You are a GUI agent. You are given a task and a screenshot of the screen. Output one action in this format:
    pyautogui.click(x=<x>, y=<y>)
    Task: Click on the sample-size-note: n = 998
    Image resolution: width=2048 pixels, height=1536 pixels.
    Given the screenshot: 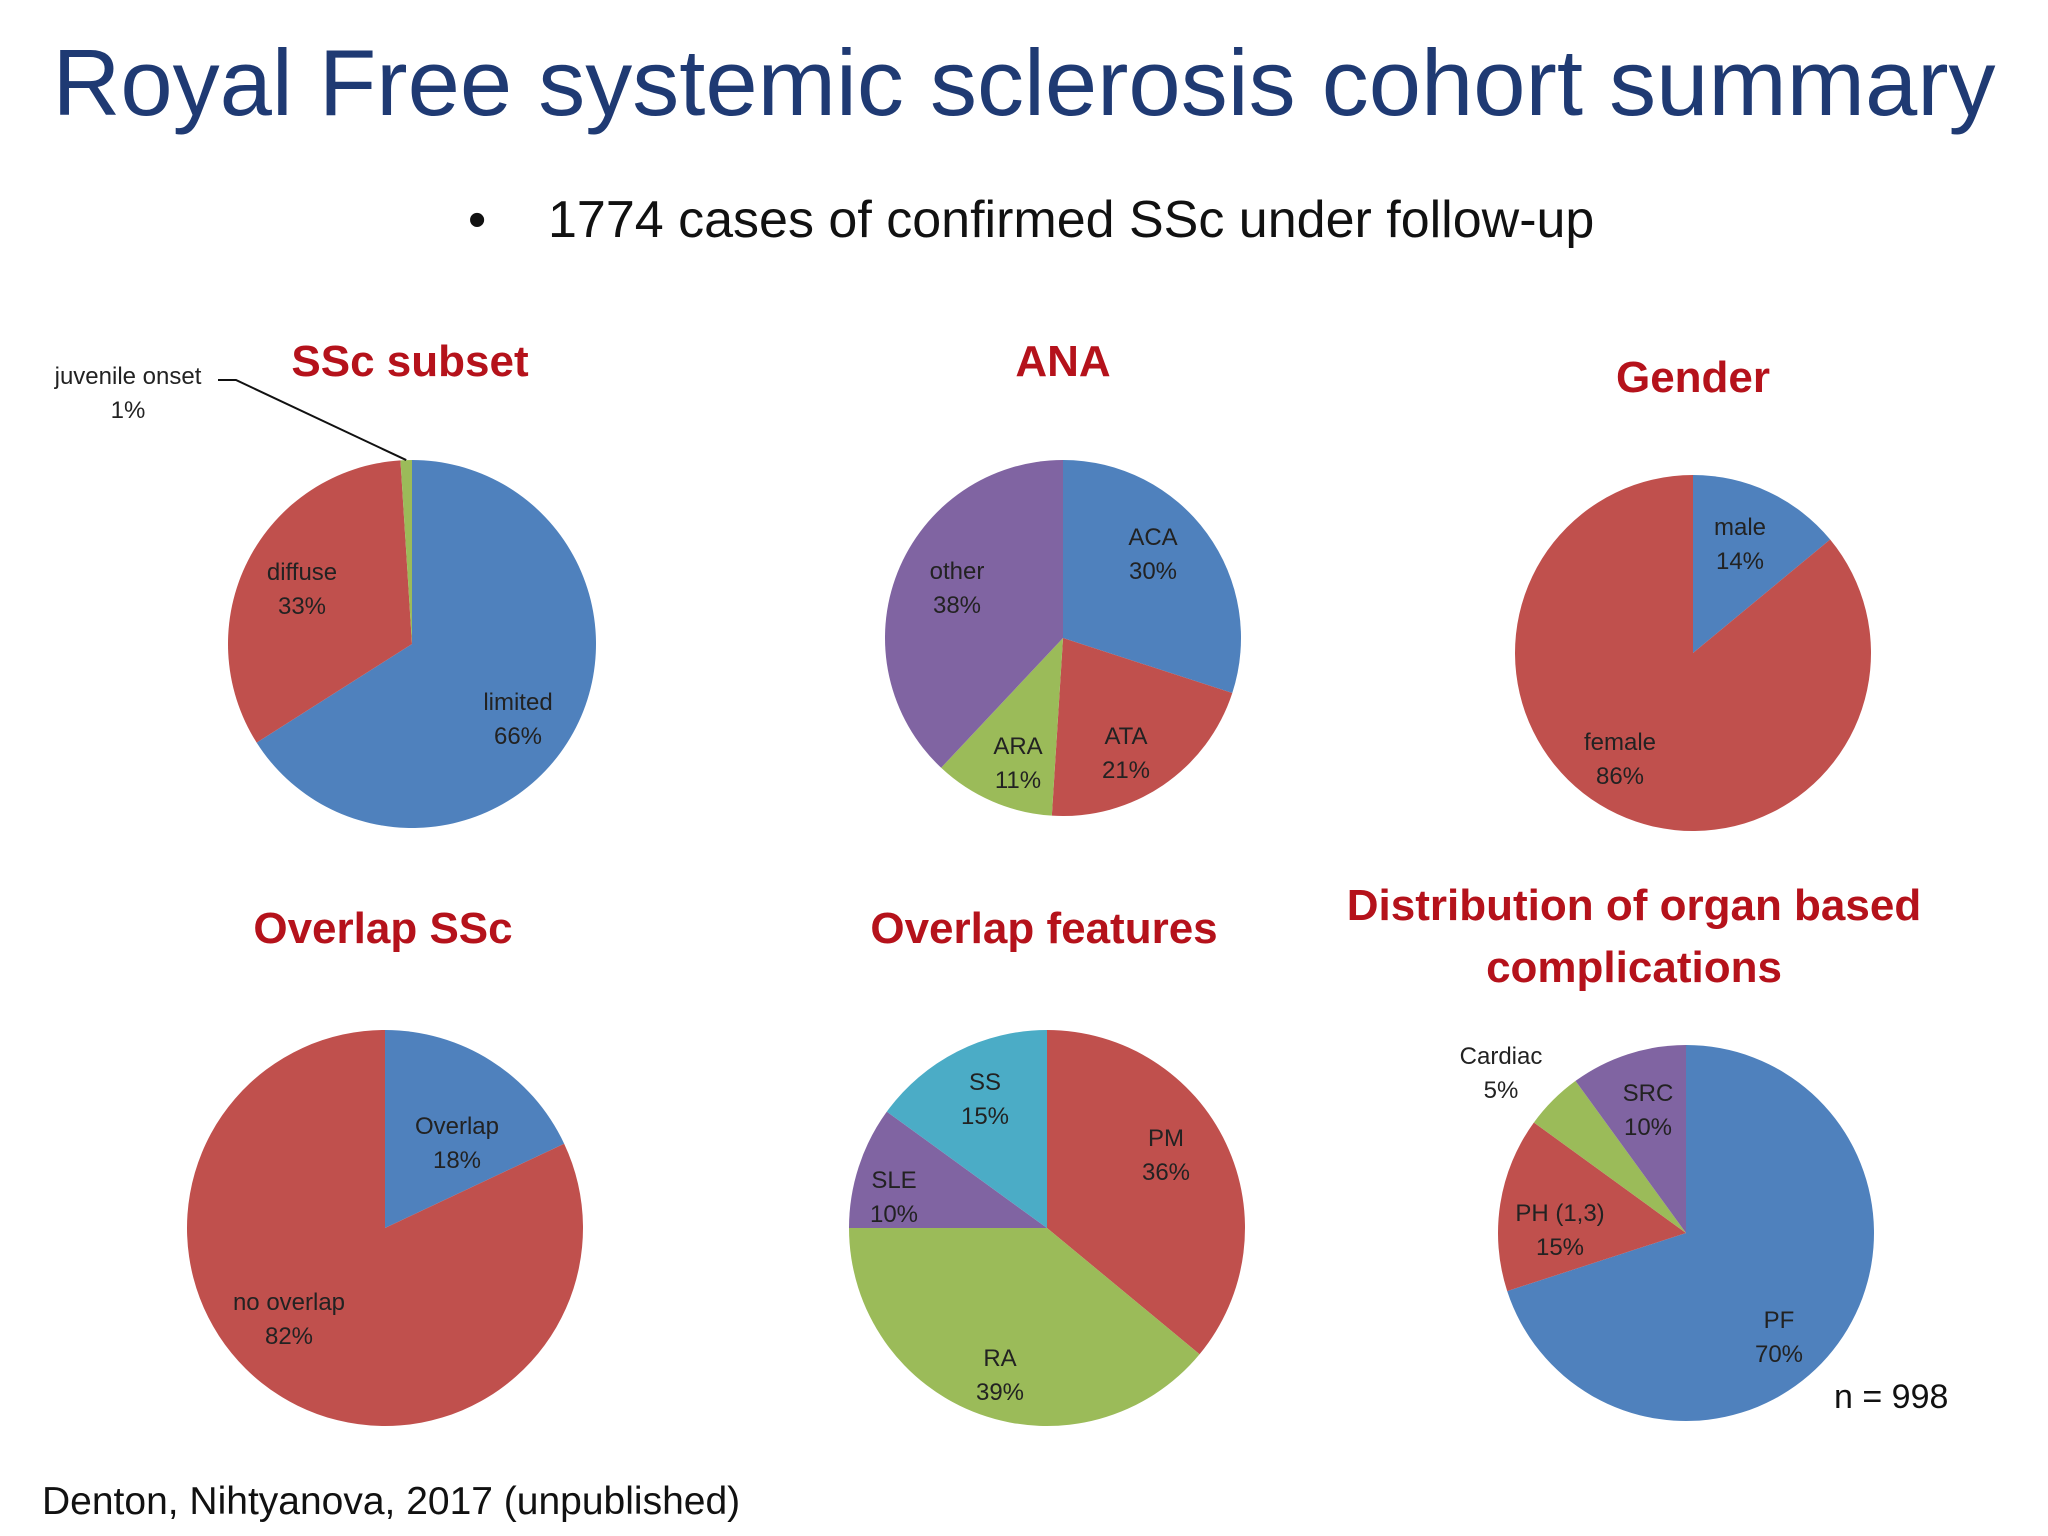 What is the action you would take?
    pyautogui.click(x=1891, y=1397)
    